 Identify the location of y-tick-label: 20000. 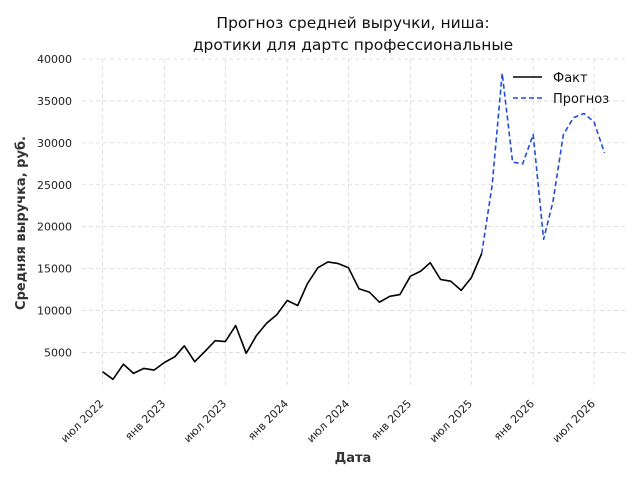
(54, 227).